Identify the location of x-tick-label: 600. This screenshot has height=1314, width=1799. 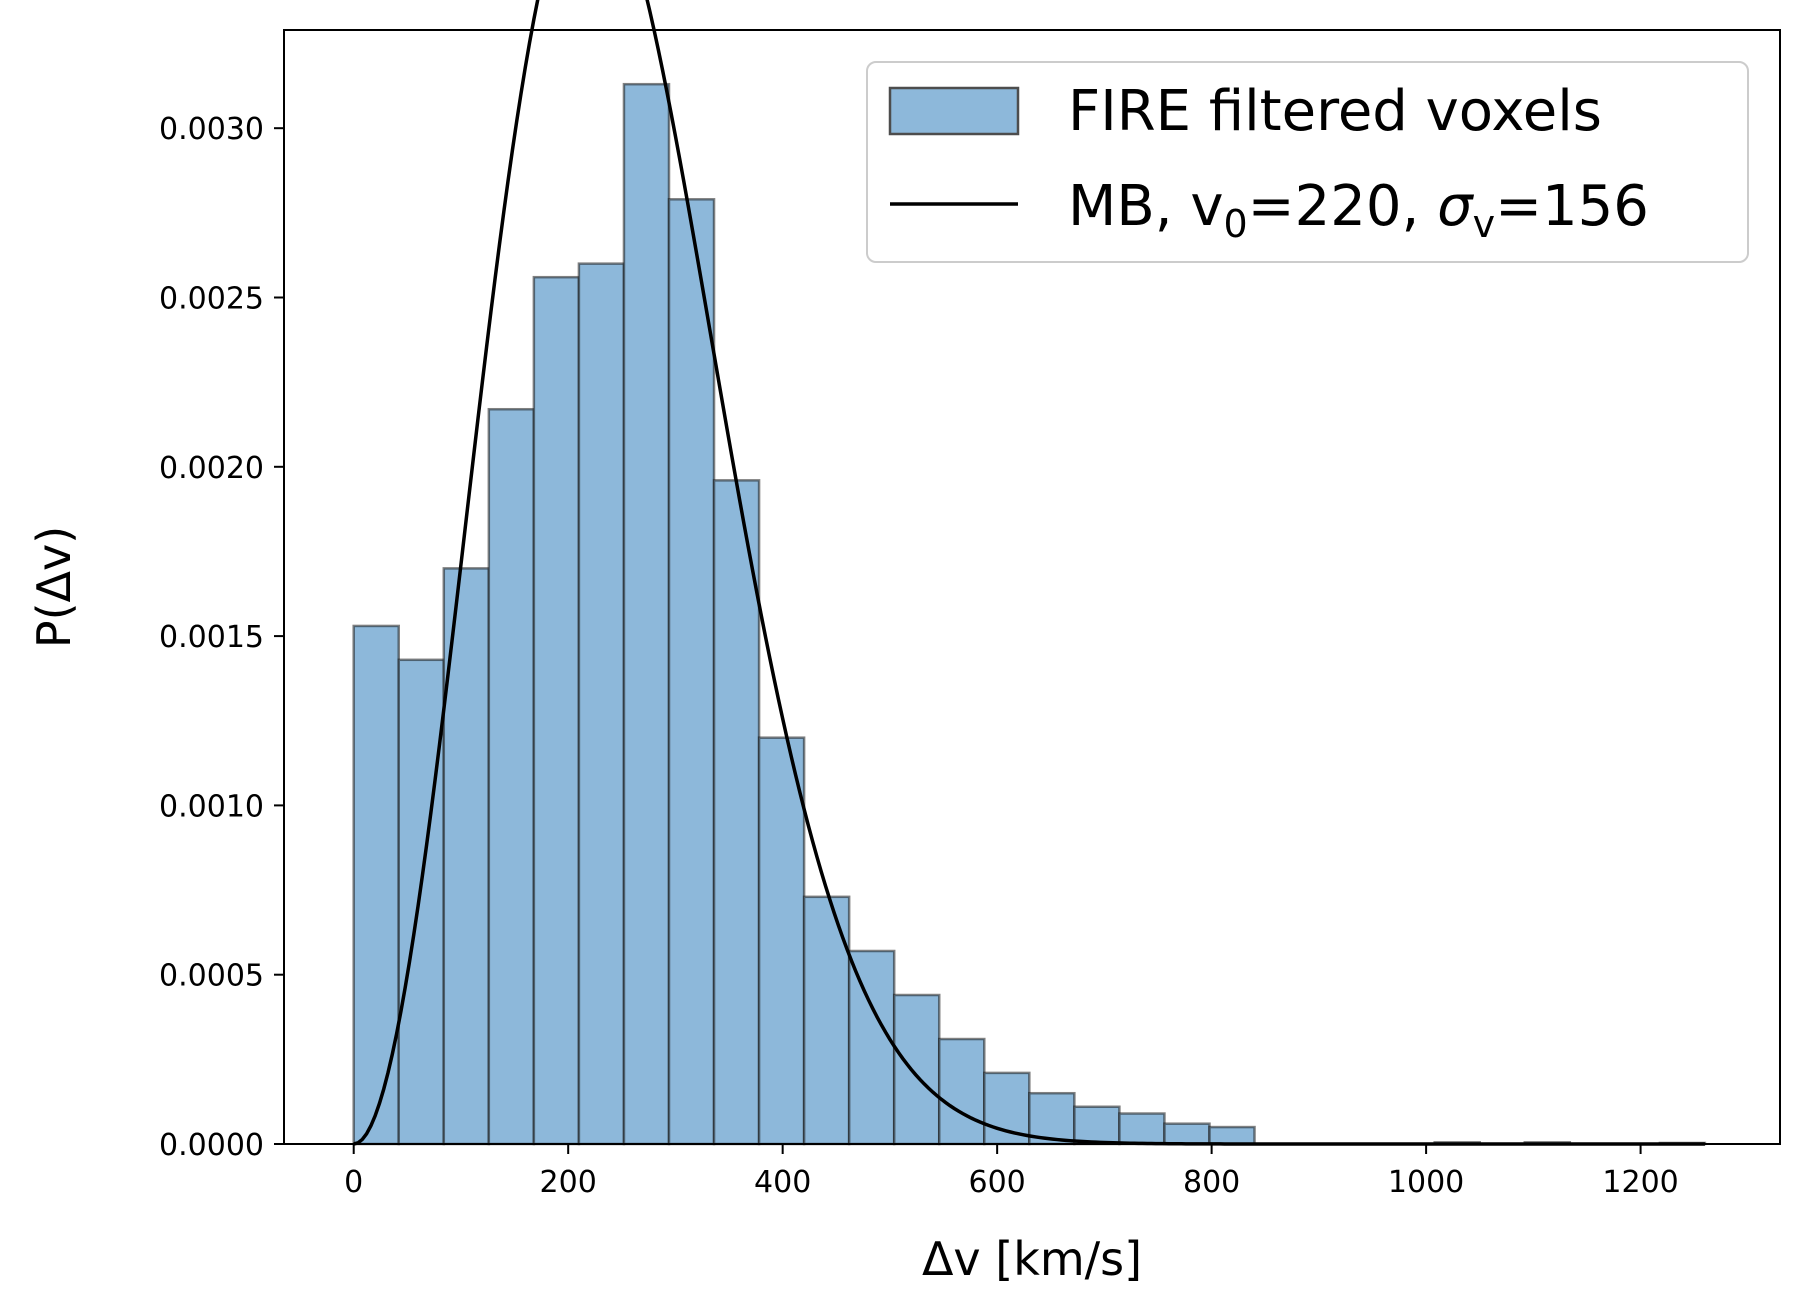
(997, 1182).